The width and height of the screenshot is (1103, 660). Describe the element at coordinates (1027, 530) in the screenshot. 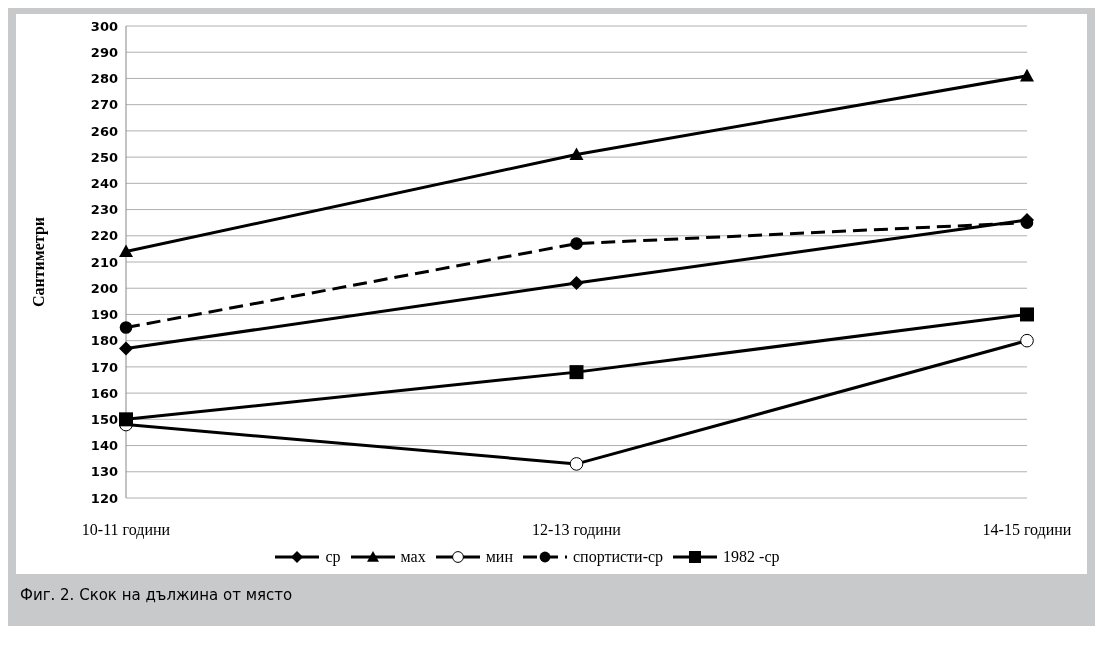

I see `x-tick-label: 14-15 години` at that location.